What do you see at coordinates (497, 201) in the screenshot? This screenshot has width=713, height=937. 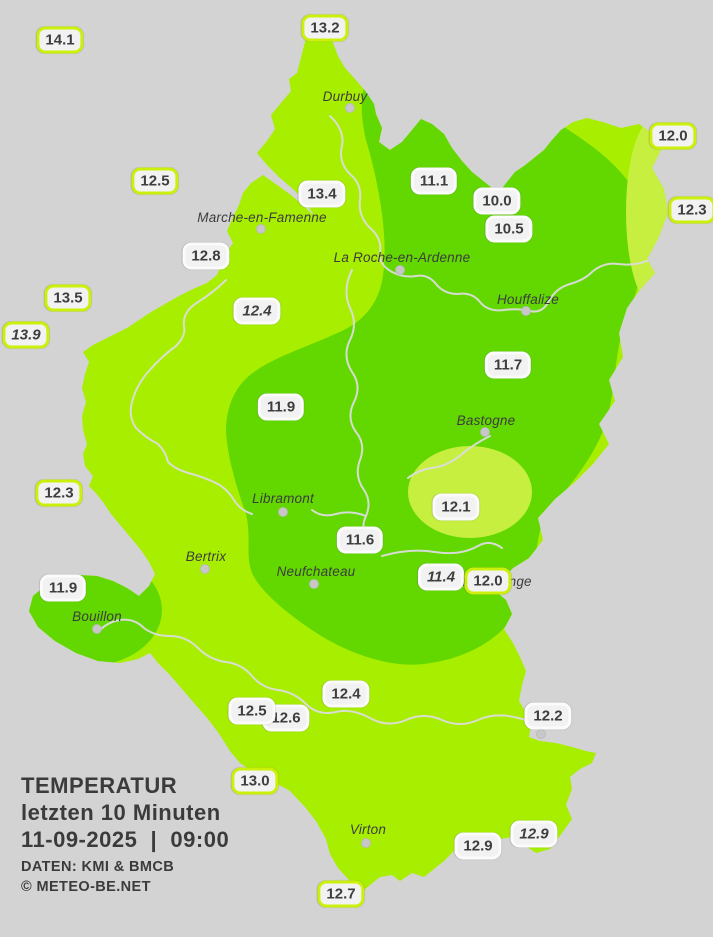 I see `temp-badge: 10.0` at bounding box center [497, 201].